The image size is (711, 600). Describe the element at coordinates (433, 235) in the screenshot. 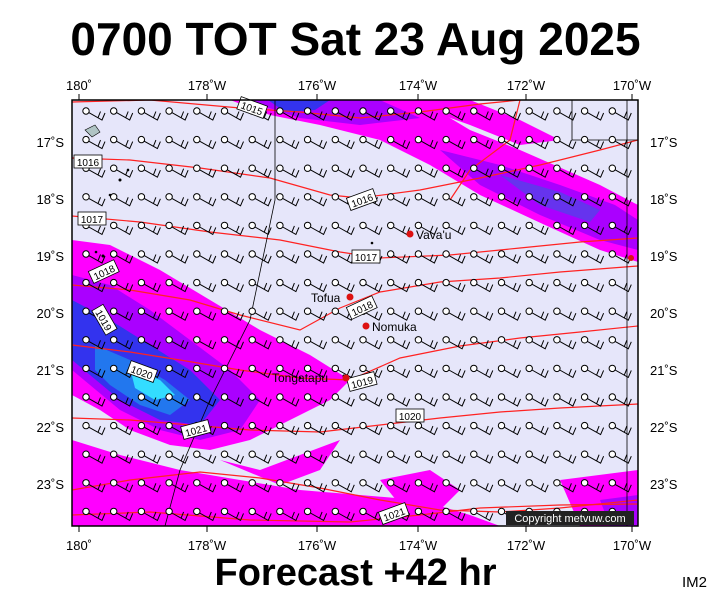

I see `place-label-vavau: Vava'u` at that location.